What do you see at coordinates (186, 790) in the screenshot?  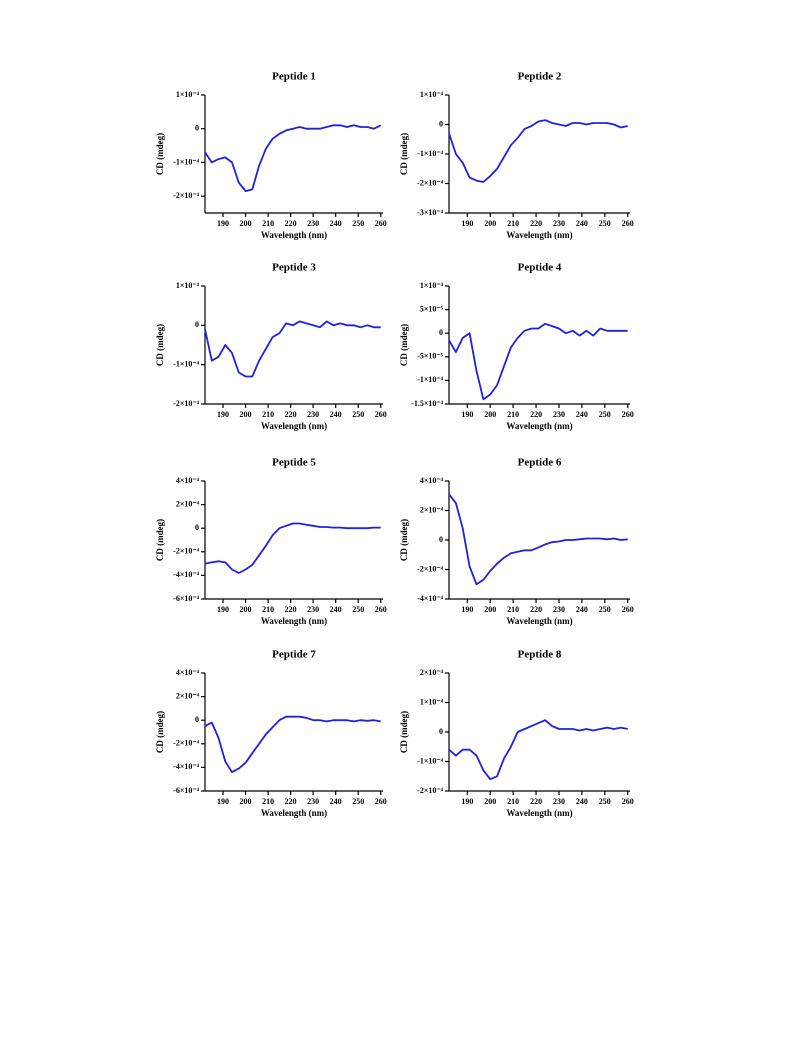 I see `y-tick-label: -6×10⁻⁴` at bounding box center [186, 790].